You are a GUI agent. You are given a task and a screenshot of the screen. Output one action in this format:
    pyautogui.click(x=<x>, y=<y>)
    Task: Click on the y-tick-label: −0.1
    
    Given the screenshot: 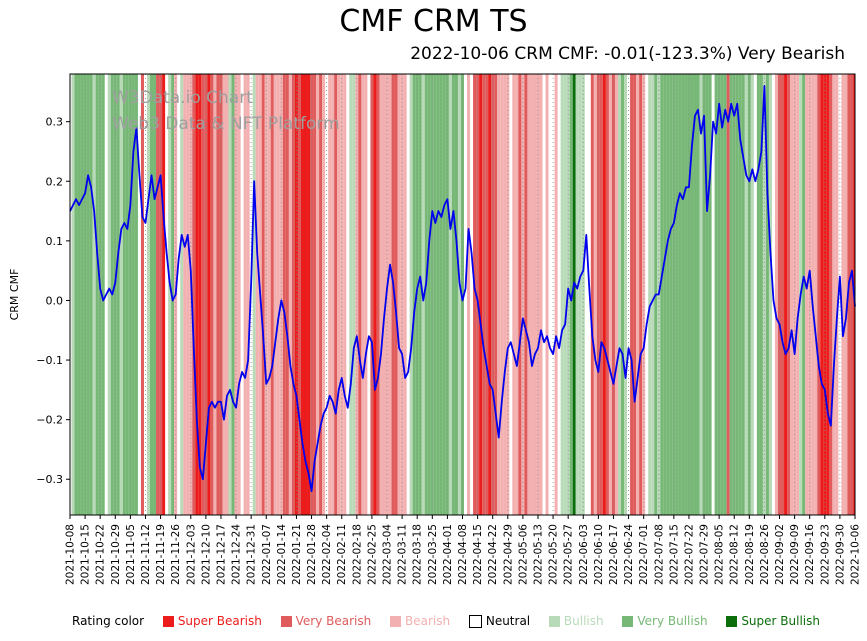 What is the action you would take?
    pyautogui.click(x=49, y=360)
    